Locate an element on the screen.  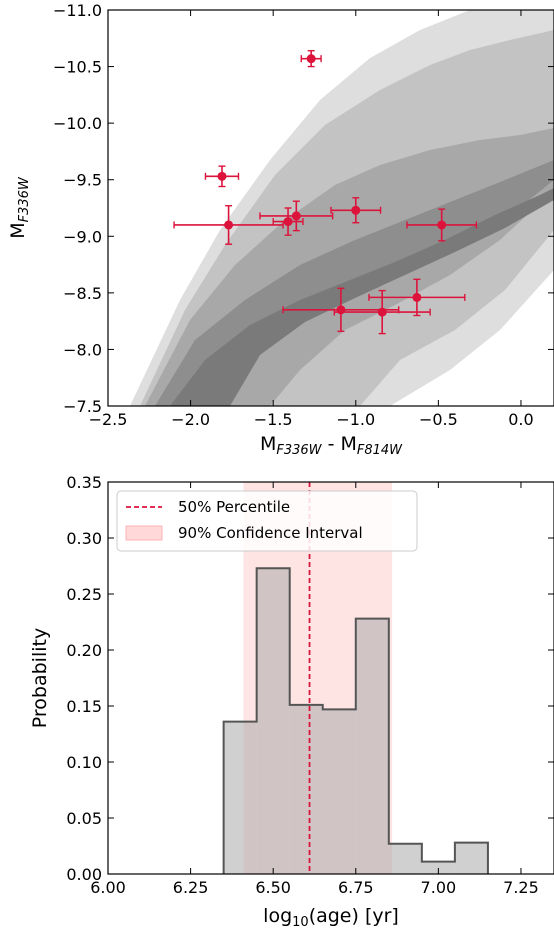
histogram-y-axis-label: Probability is located at coordinates (40, 678).